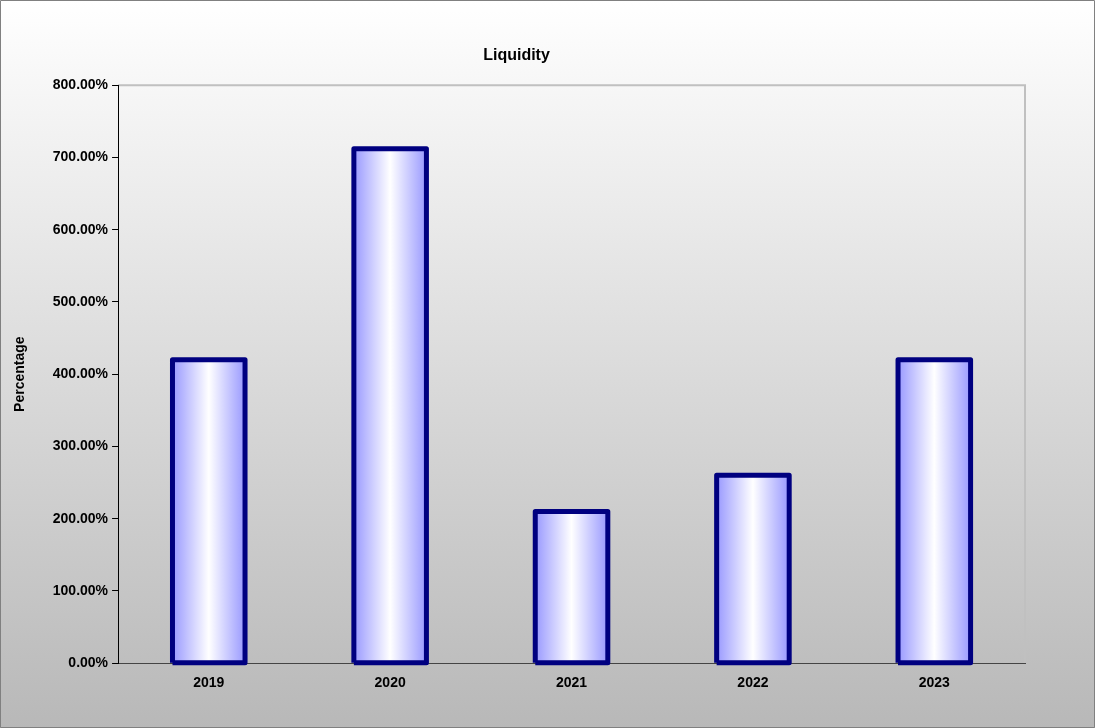 This screenshot has width=1095, height=728. What do you see at coordinates (390, 682) in the screenshot?
I see `x-tick-label: 2020` at bounding box center [390, 682].